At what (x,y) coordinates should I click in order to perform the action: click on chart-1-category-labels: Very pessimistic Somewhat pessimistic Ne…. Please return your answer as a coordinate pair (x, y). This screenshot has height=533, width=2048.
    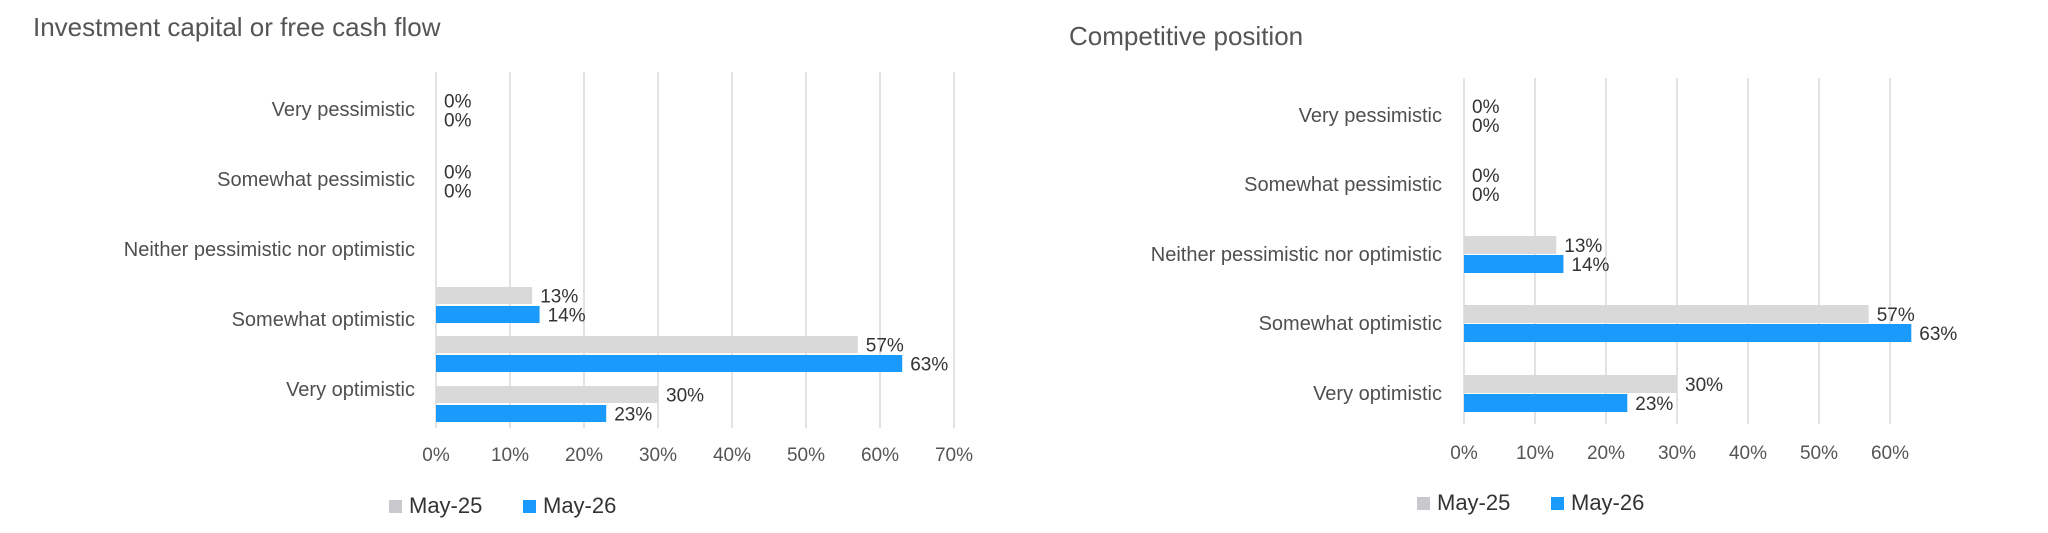
    Looking at the image, I should click on (269, 250).